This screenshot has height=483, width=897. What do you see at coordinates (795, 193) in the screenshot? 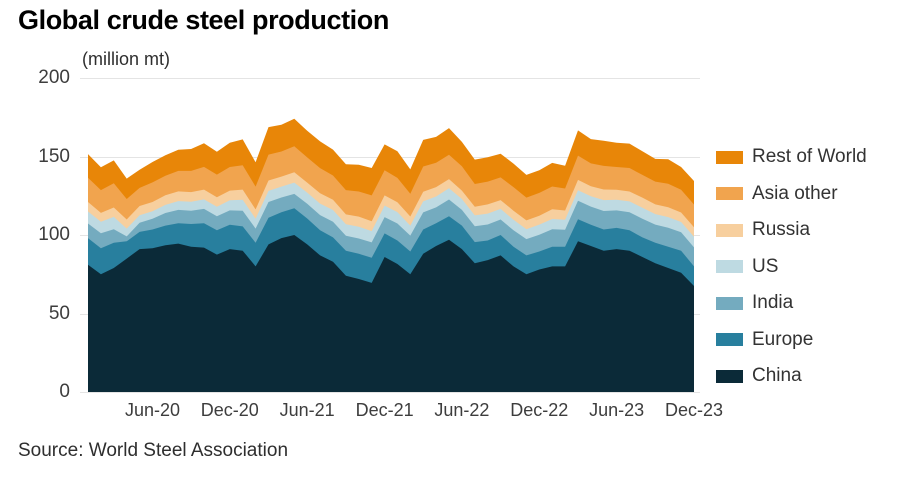
I see `legend-label: Asia other` at bounding box center [795, 193].